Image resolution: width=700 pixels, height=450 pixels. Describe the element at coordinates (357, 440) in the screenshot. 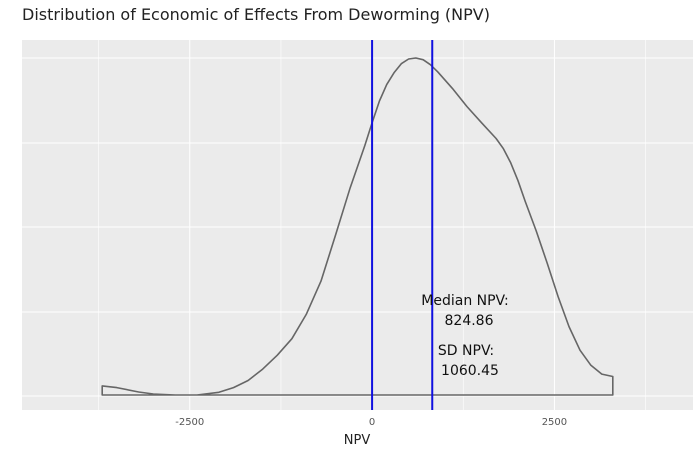

I see `x-axis-title: NPV` at that location.